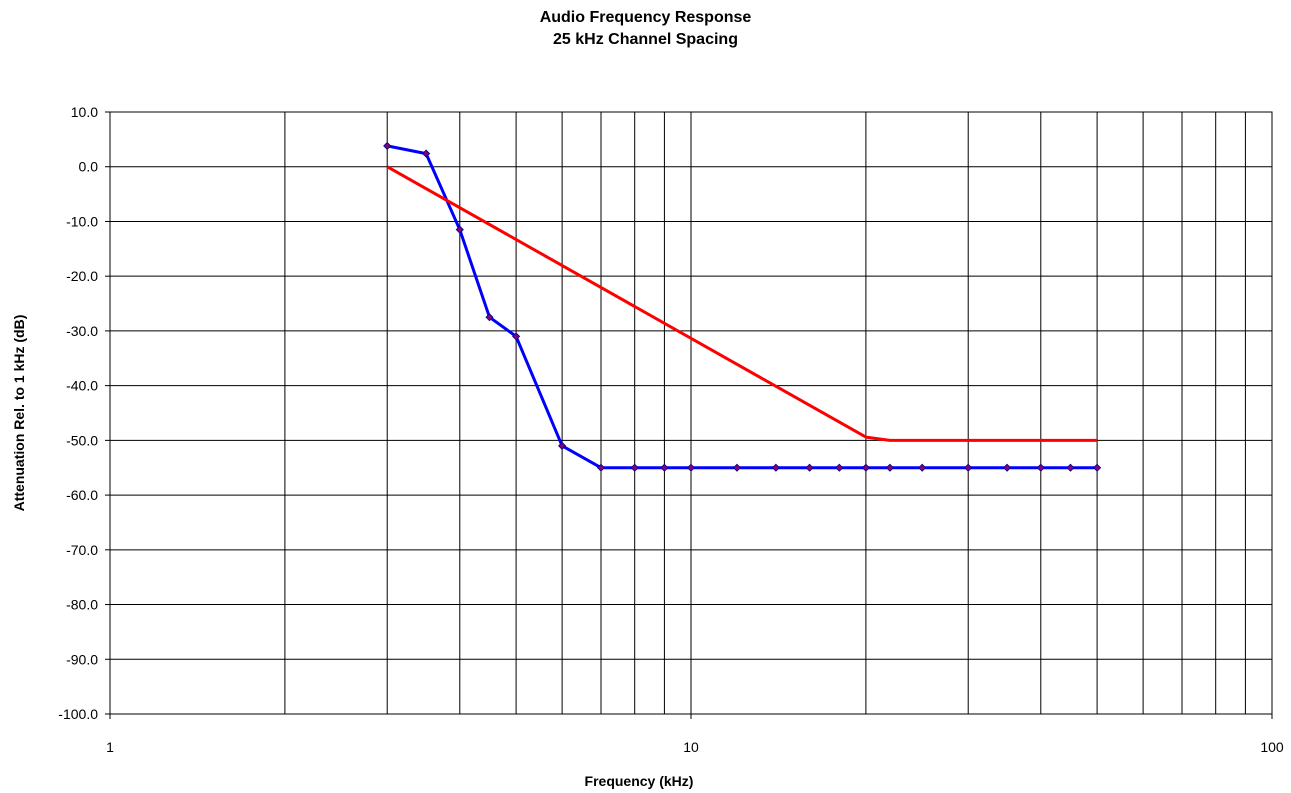  Describe the element at coordinates (645, 17) in the screenshot. I see `chart-title: Audio Frequency Response` at that location.